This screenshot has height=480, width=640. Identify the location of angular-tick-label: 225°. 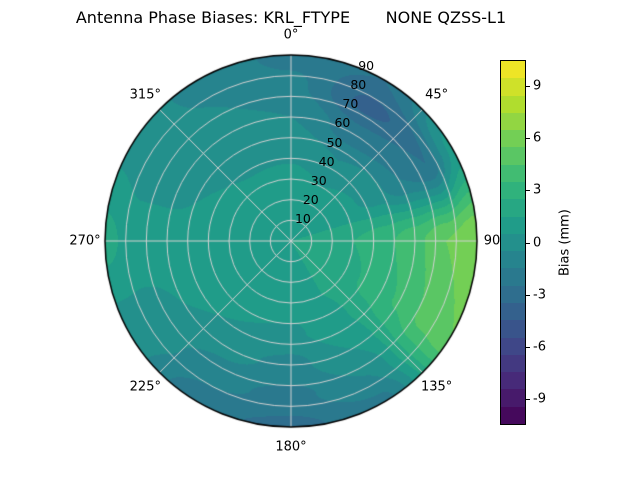
(145, 387).